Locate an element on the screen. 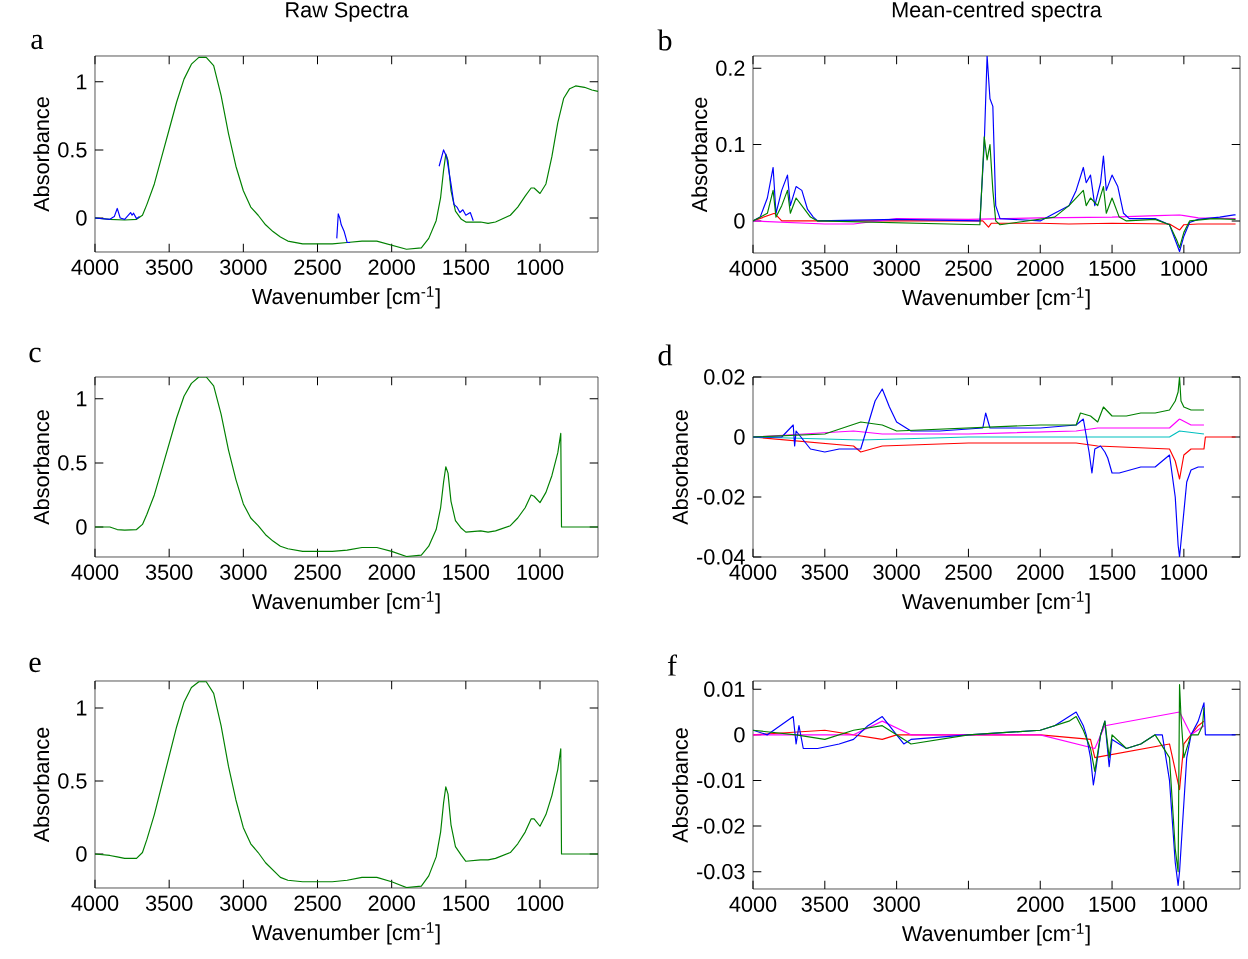  text: b is located at coordinates (664, 40).